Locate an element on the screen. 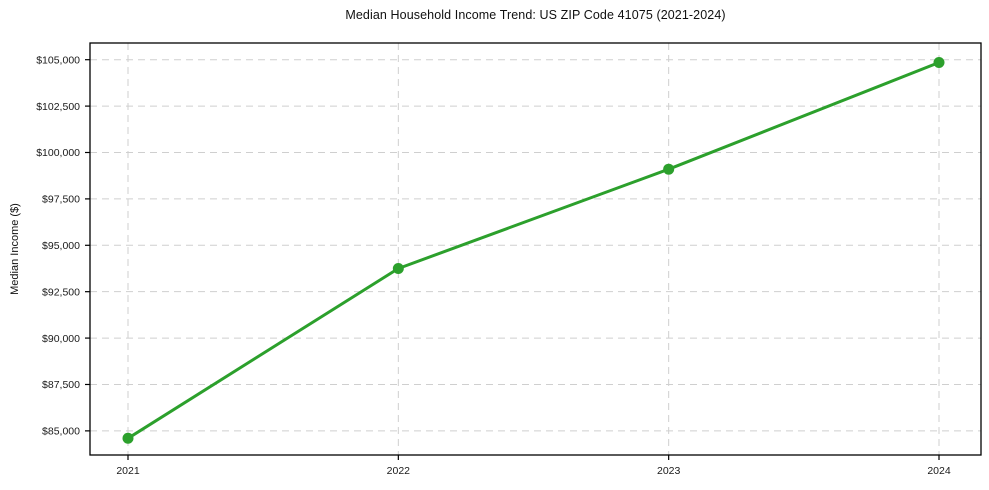 Image resolution: width=989 pixels, height=490 pixels. x-tick-label: 2022 is located at coordinates (399, 471).